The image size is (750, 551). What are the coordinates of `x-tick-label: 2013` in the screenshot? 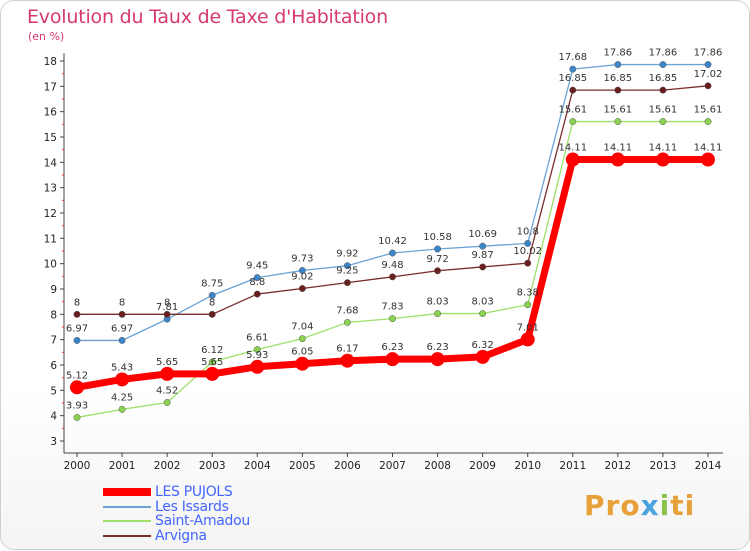 It's located at (663, 466).